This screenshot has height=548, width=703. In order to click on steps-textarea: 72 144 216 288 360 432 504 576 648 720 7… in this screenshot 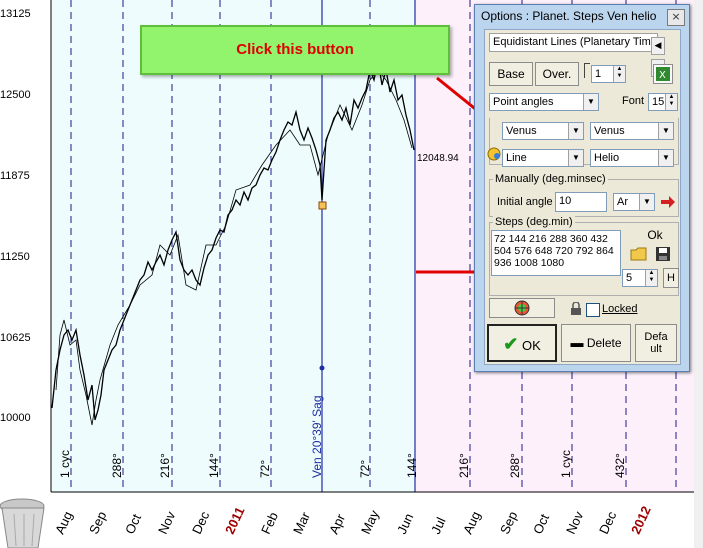, I will do `click(556, 253)`.